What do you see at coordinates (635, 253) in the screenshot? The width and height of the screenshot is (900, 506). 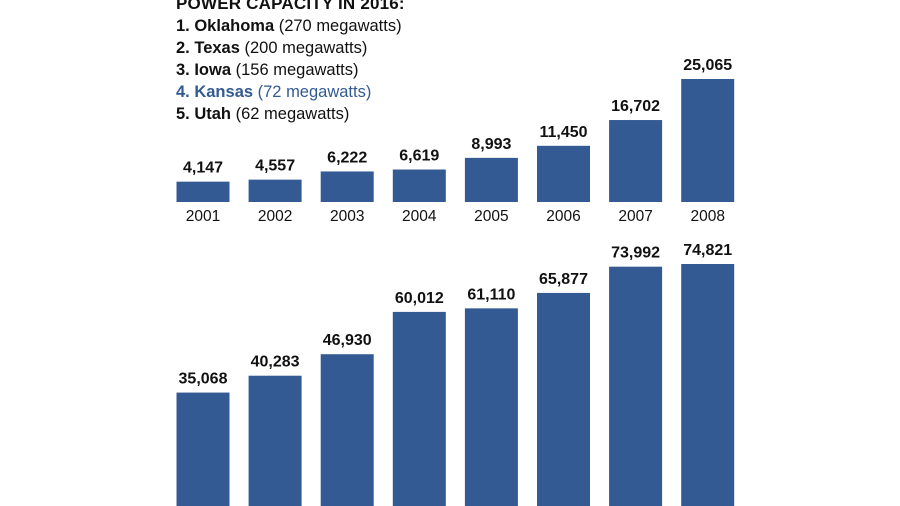 I see `data-label: 73,992` at bounding box center [635, 253].